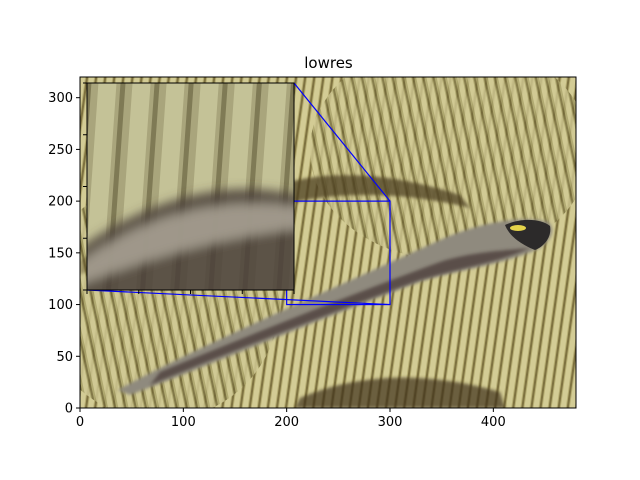 Image resolution: width=640 pixels, height=480 pixels. I want to click on chart-title: lowres, so click(328, 63).